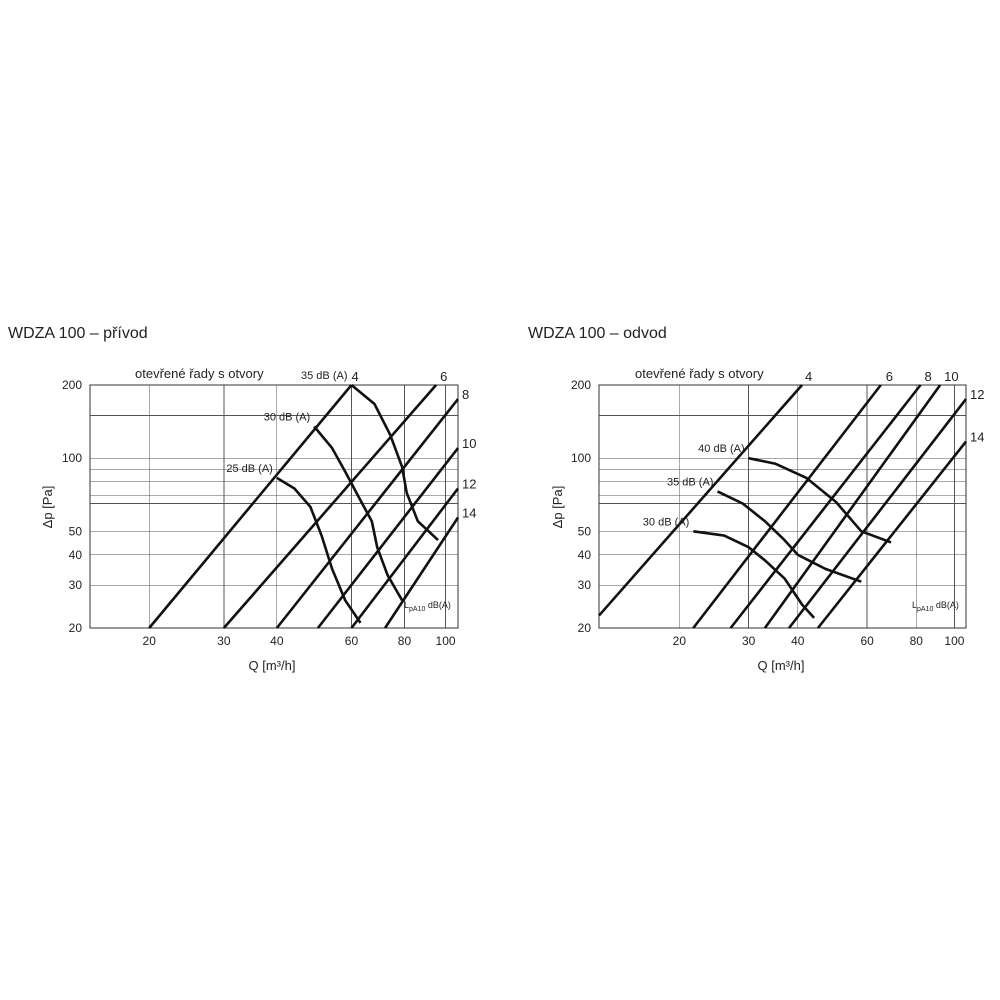 This screenshot has width=1000, height=1000. What do you see at coordinates (597, 333) in the screenshot?
I see `chart-title-right: WDZA 100 – odvod` at bounding box center [597, 333].